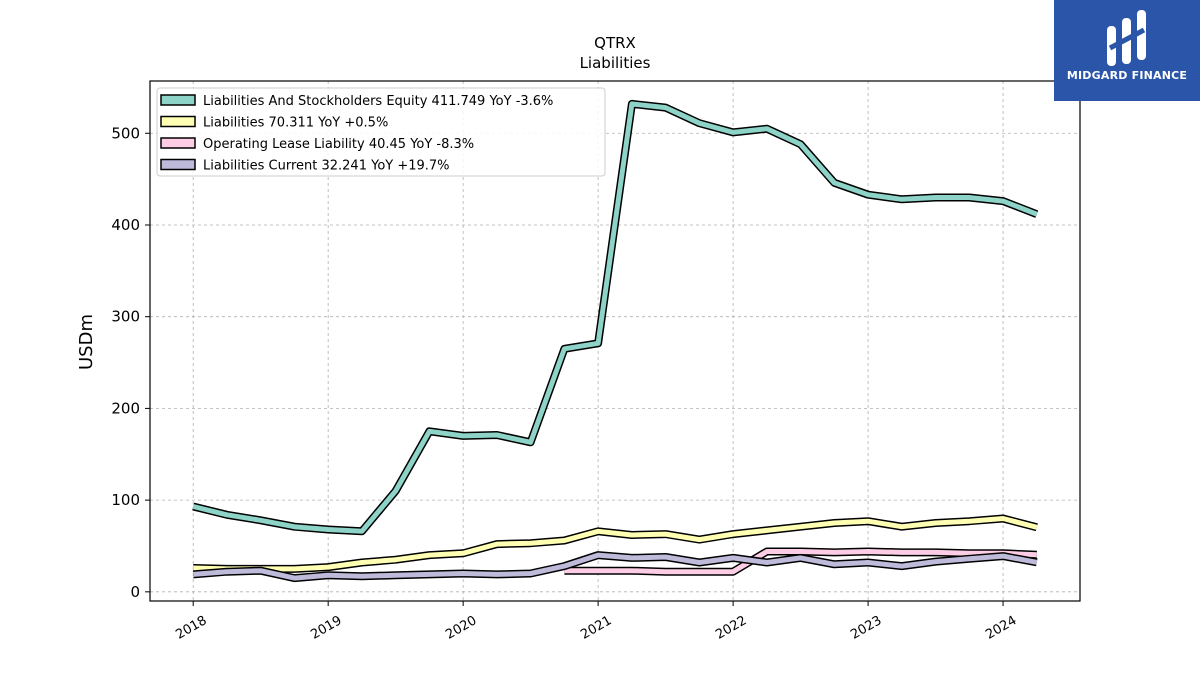 Image resolution: width=1200 pixels, height=675 pixels. What do you see at coordinates (125, 133) in the screenshot?
I see `y-tick-label: 500` at bounding box center [125, 133].